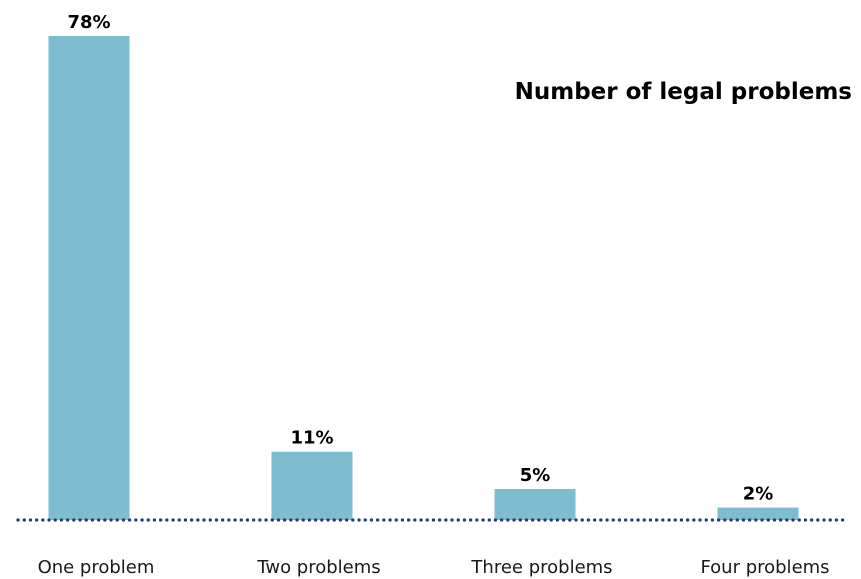  Describe the element at coordinates (541, 567) in the screenshot. I see `category-label-three-problems: Three problems` at that location.